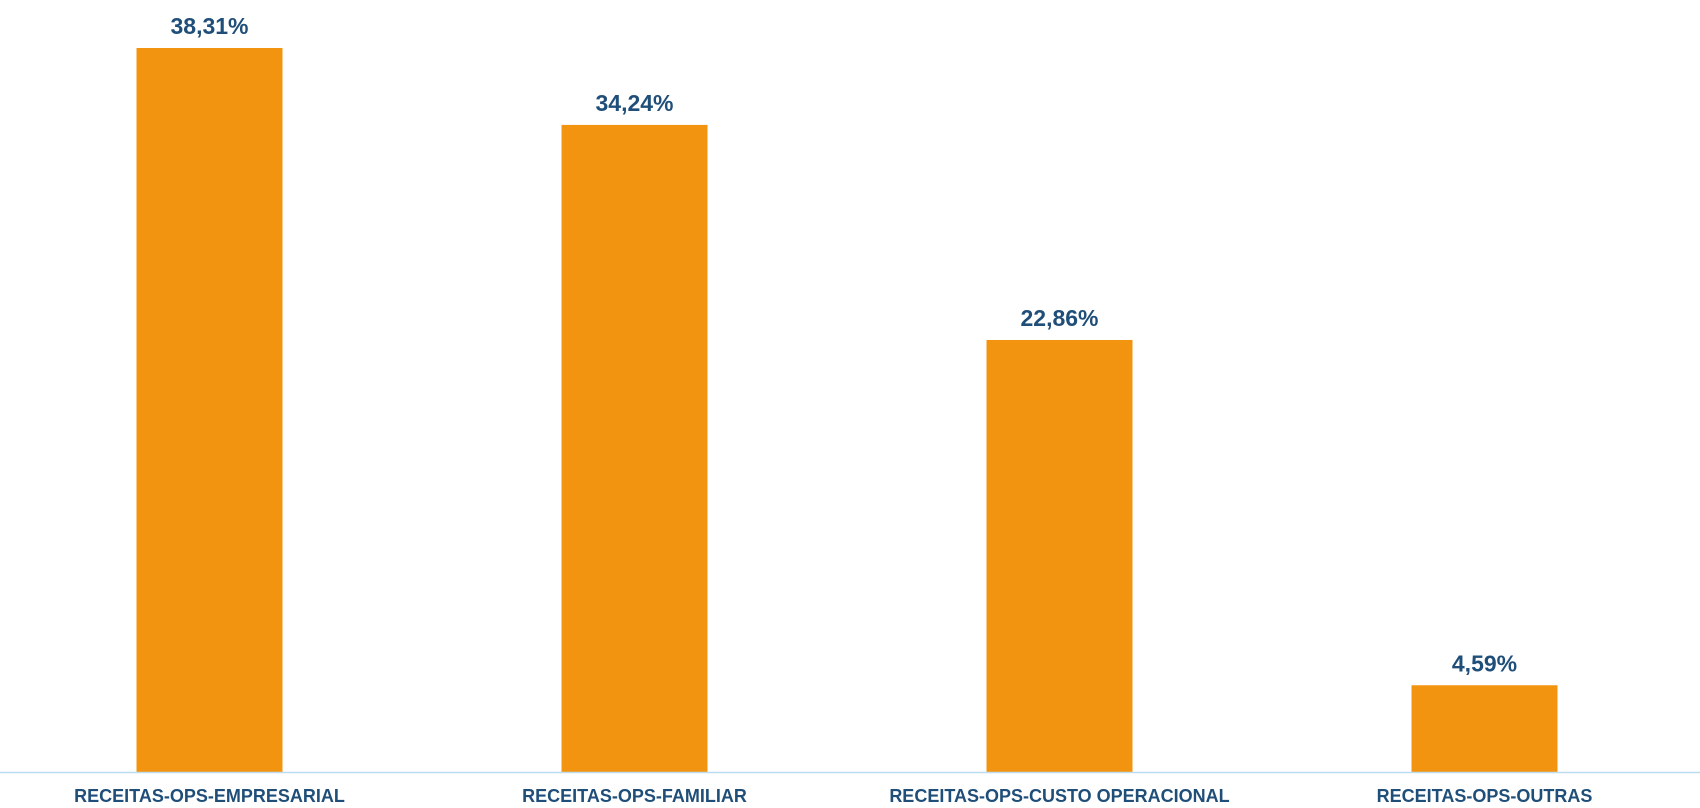  What do you see at coordinates (634, 103) in the screenshot?
I see `data-label-2: 34,24%` at bounding box center [634, 103].